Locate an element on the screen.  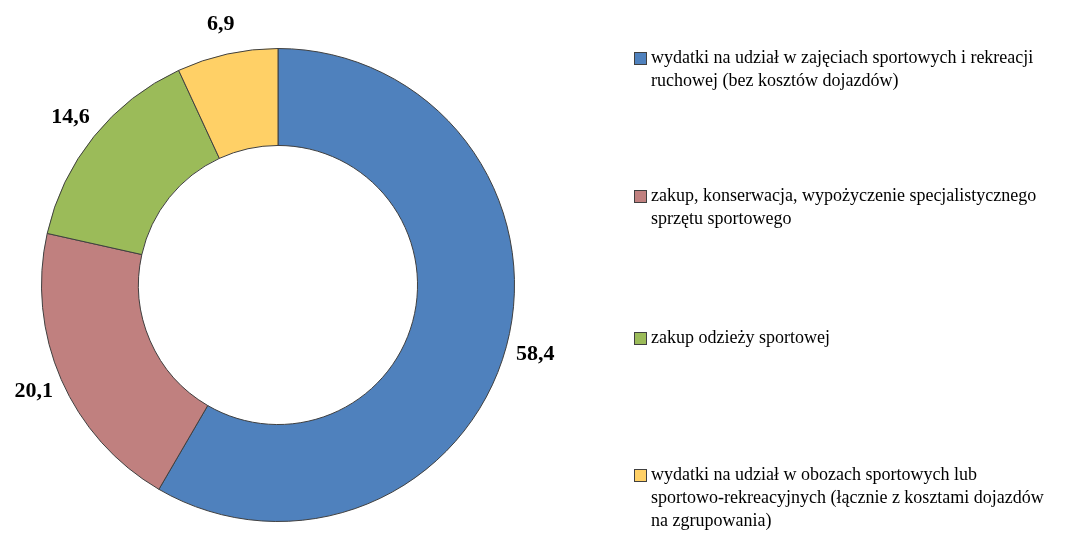
legend-label: wydatki na udział w zajęciach sportowych i rekreacji ruchowej (bez kosztów dojazdów) is located at coordinates (843, 69).